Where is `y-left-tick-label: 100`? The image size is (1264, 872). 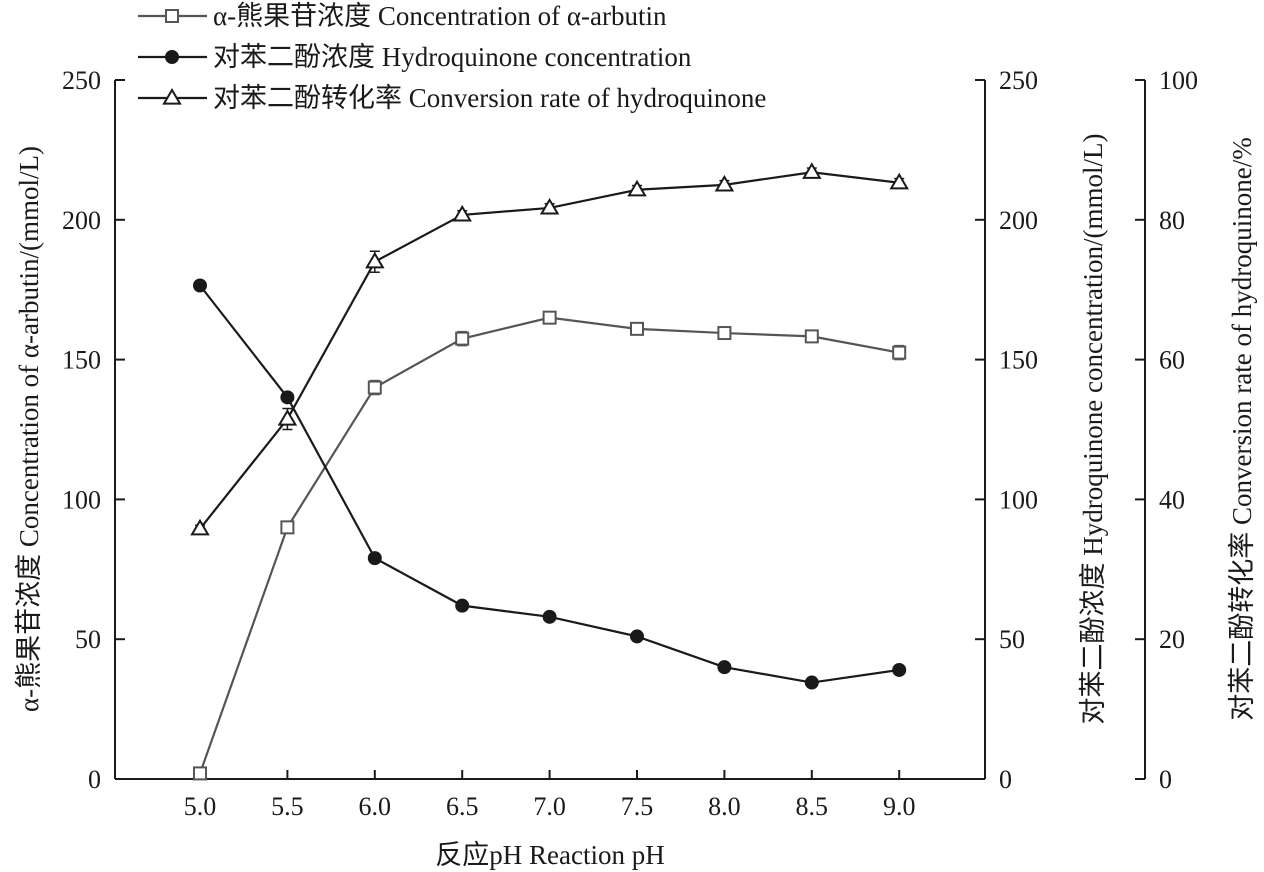 y-left-tick-label: 100 is located at coordinates (81, 499).